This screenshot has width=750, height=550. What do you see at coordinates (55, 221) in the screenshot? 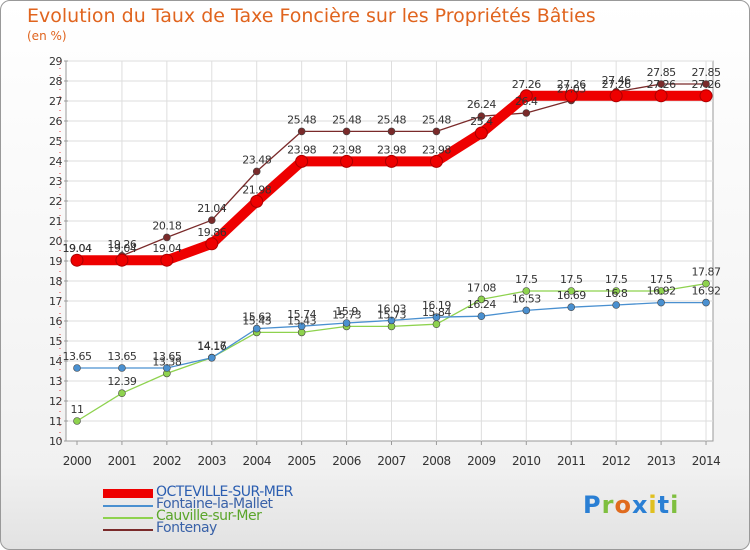
I see `y-tick-label: 21` at bounding box center [55, 221].